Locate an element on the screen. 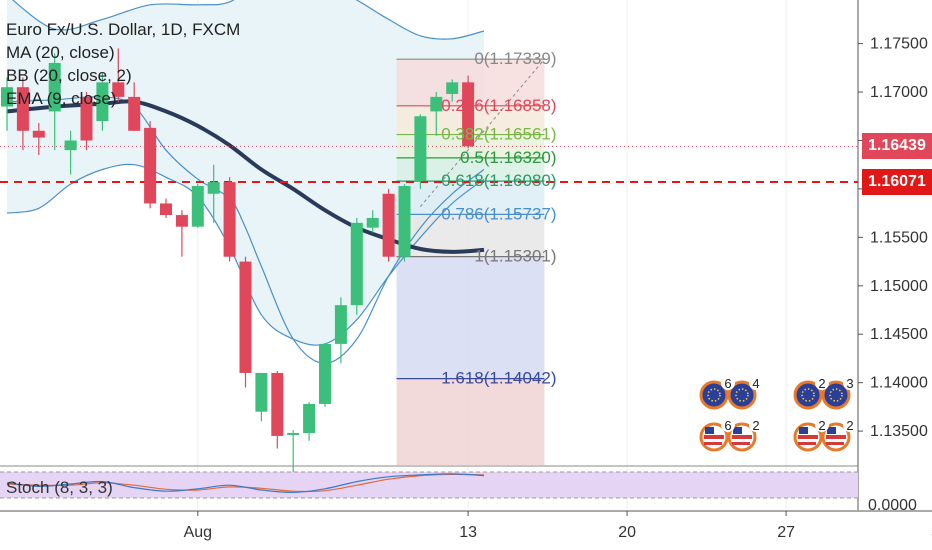  moving-average-line is located at coordinates (245, 176).